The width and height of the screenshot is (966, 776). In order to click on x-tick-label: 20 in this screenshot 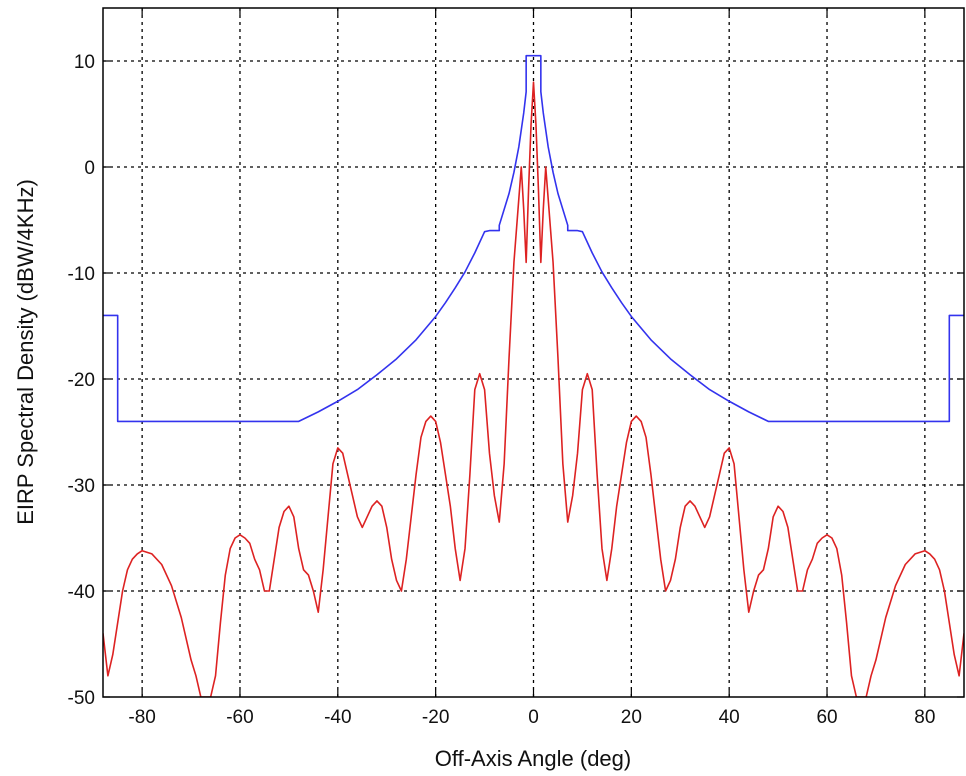, I will do `click(631, 717)`.